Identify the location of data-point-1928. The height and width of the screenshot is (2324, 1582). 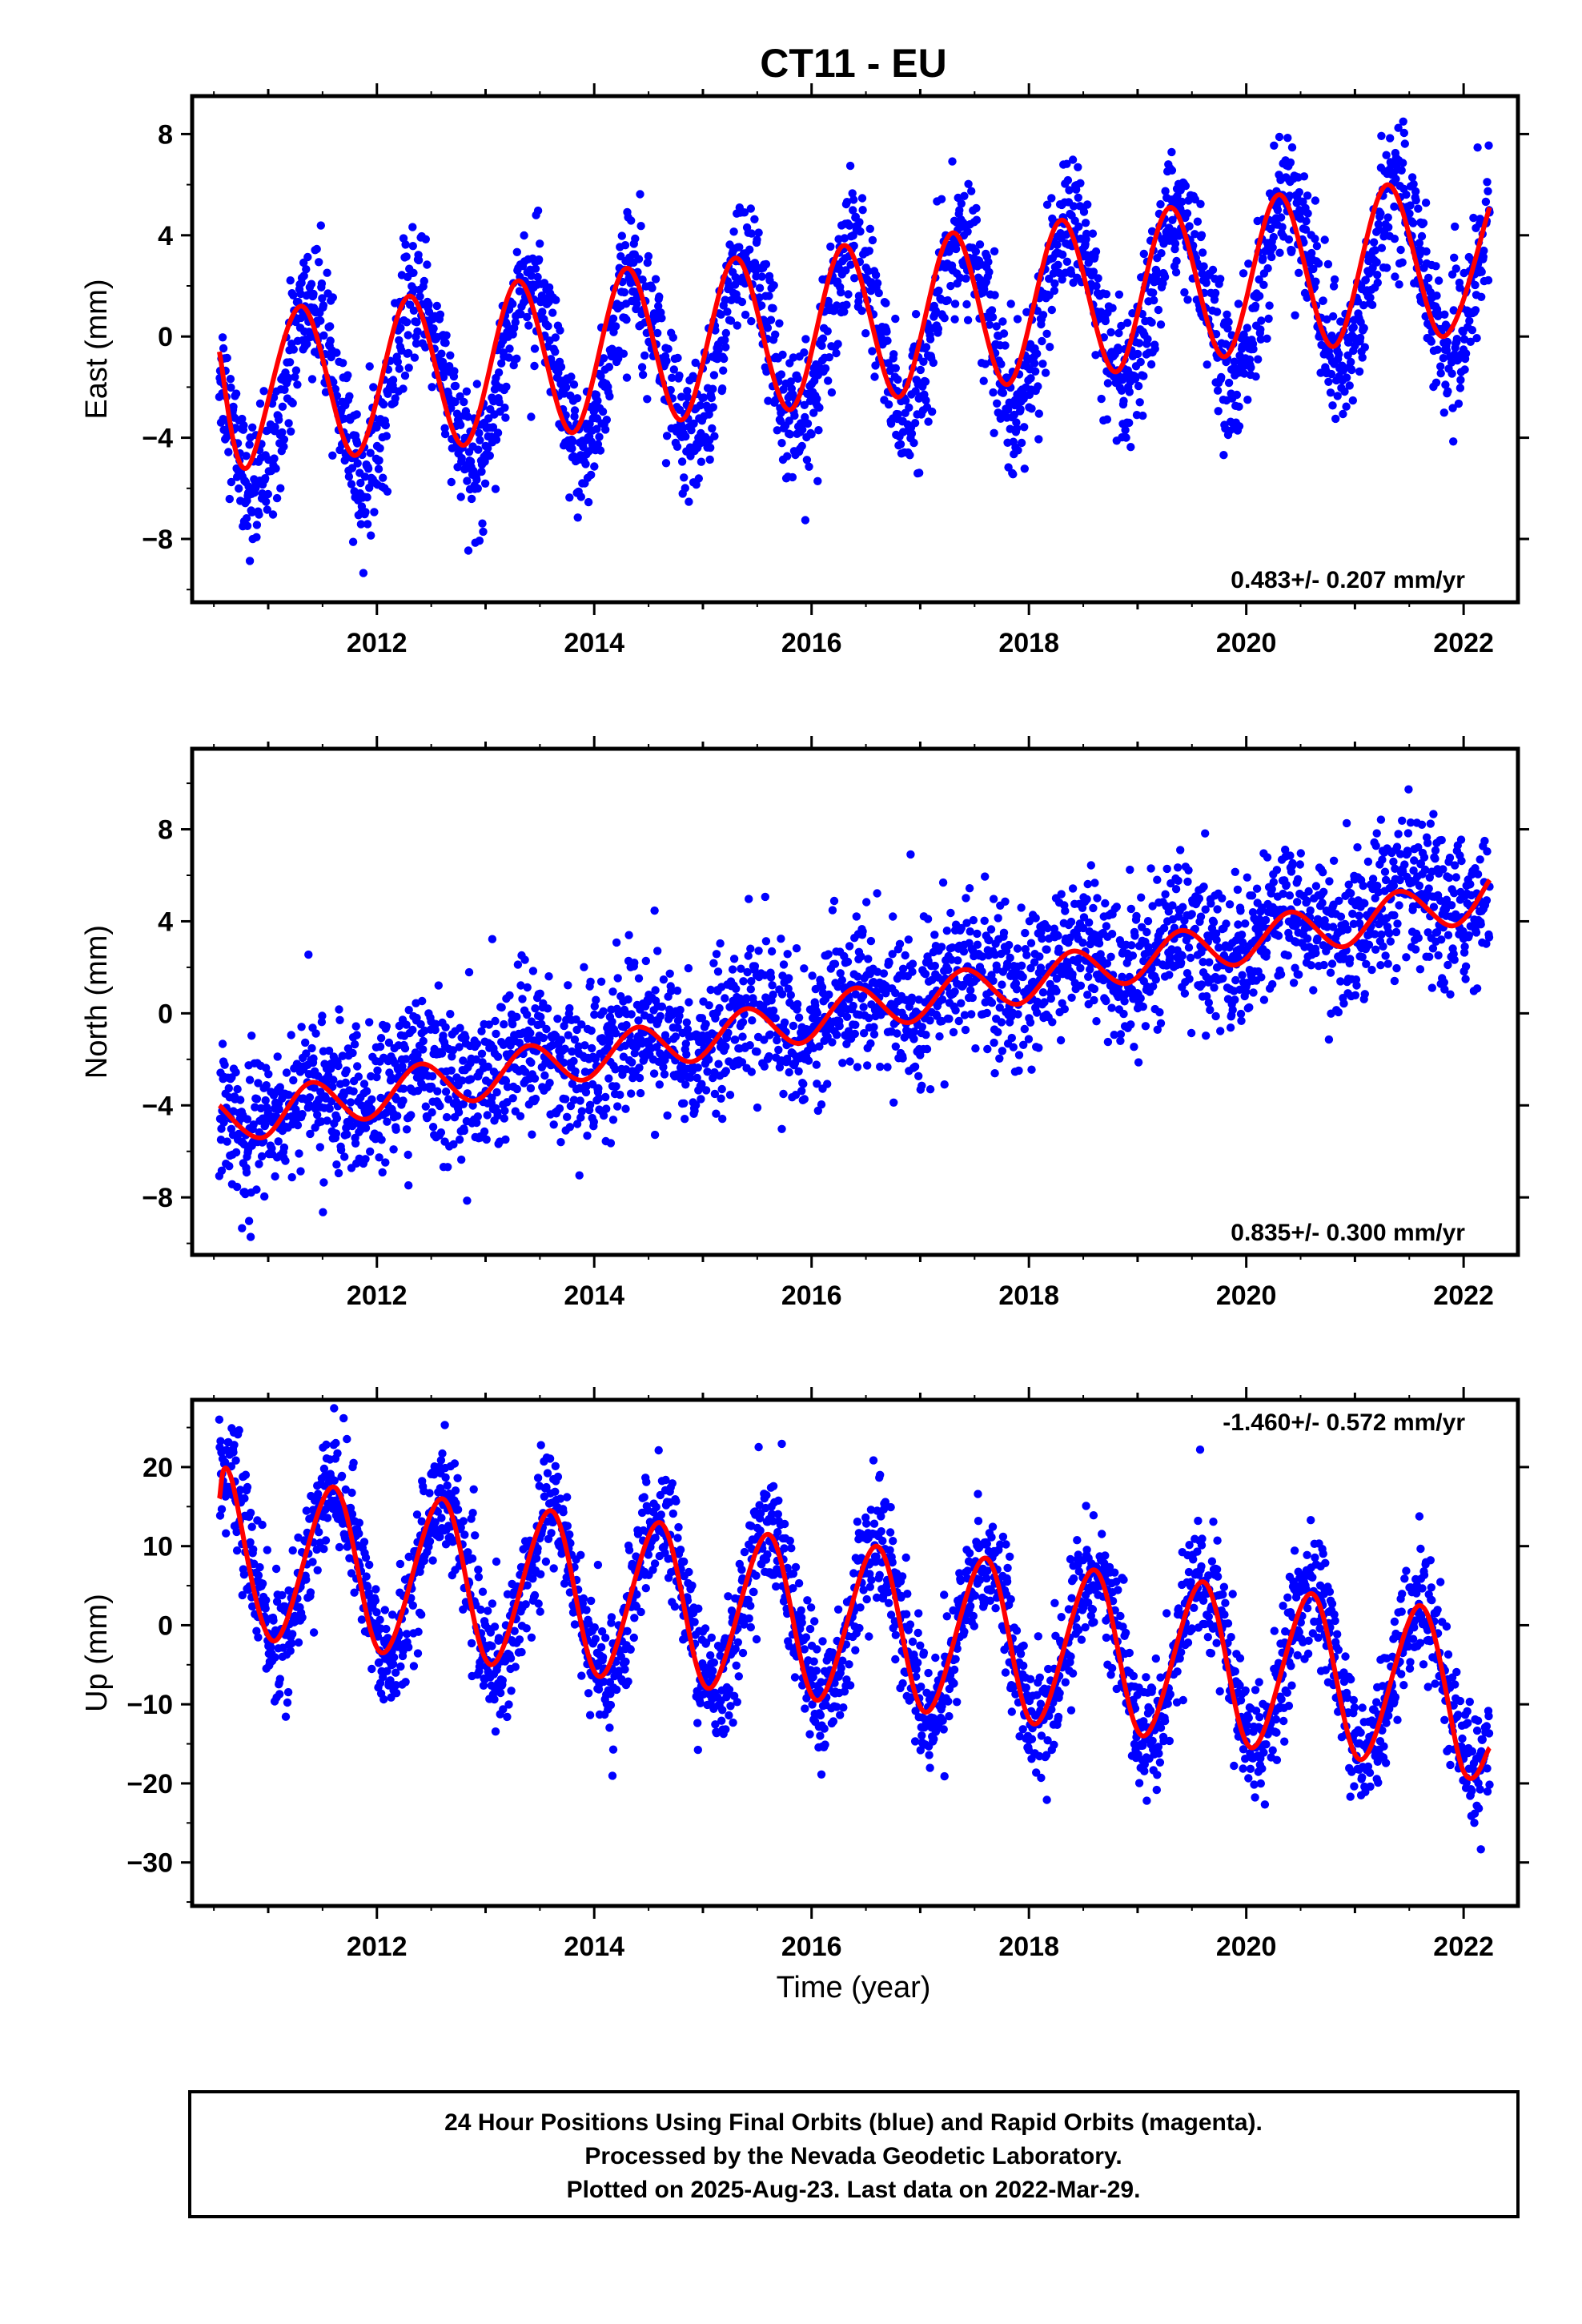
(1120, 1041).